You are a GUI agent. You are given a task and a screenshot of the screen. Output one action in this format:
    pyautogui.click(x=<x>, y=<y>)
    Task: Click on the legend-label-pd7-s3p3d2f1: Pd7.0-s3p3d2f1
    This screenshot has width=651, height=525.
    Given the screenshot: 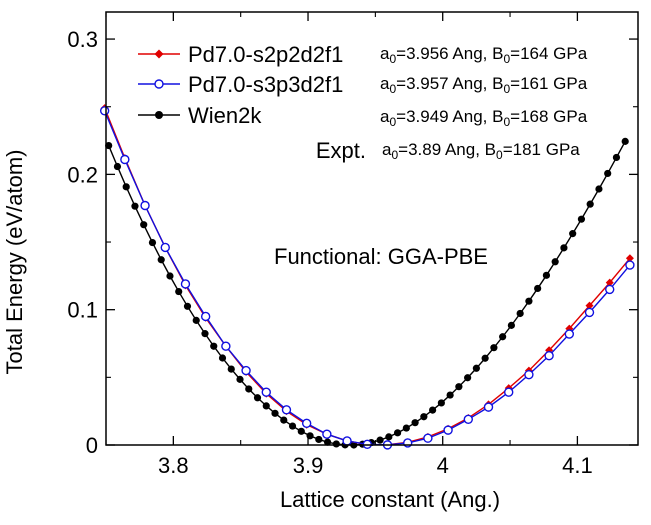 What is the action you would take?
    pyautogui.click(x=265, y=84)
    